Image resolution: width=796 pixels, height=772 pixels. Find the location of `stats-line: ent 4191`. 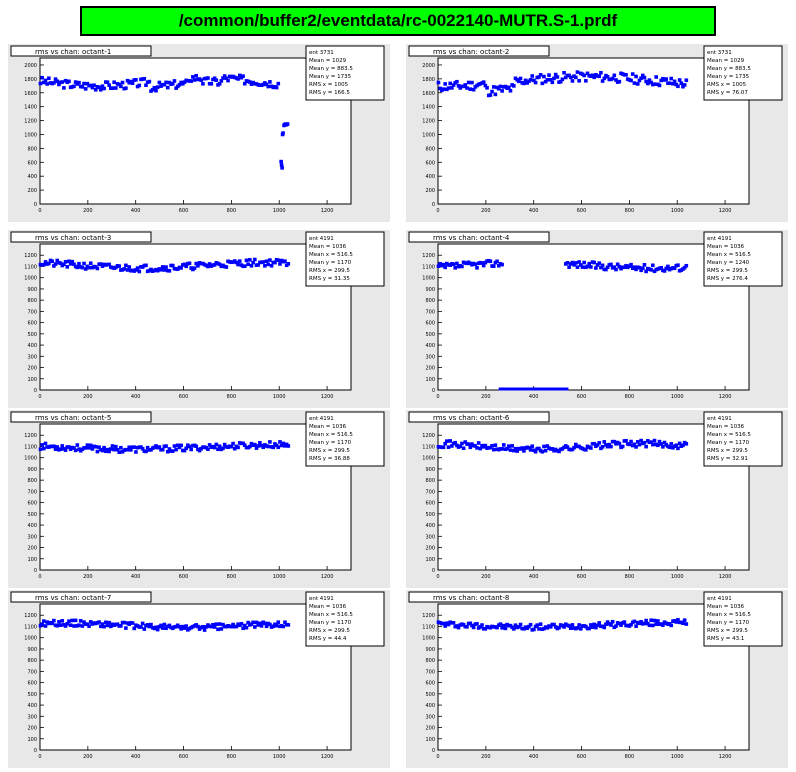

stats-line: ent 4191 is located at coordinates (321, 239).